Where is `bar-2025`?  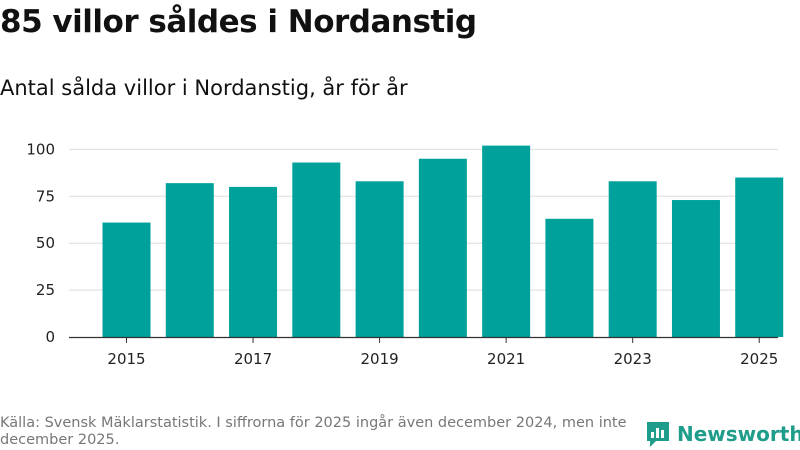 bar-2025 is located at coordinates (759, 257).